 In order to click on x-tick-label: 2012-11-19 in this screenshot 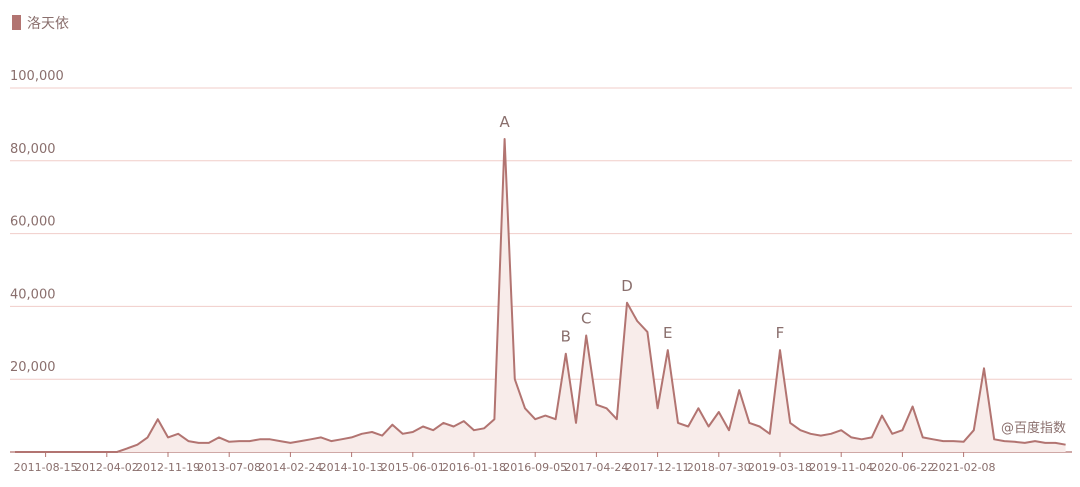, I will do `click(168, 467)`.